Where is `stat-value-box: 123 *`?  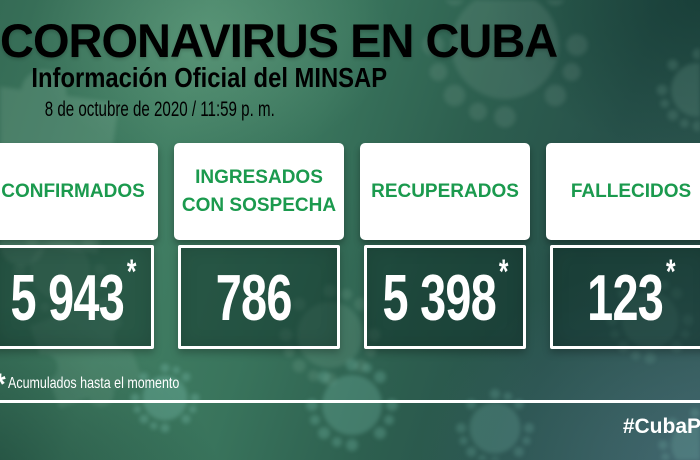 stat-value-box: 123 * is located at coordinates (625, 297).